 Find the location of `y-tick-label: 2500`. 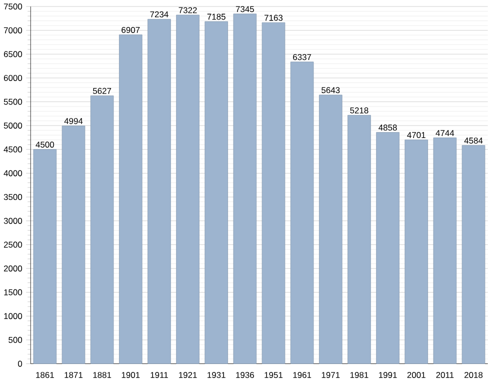

y-tick-label: 2500 is located at coordinates (13, 245).